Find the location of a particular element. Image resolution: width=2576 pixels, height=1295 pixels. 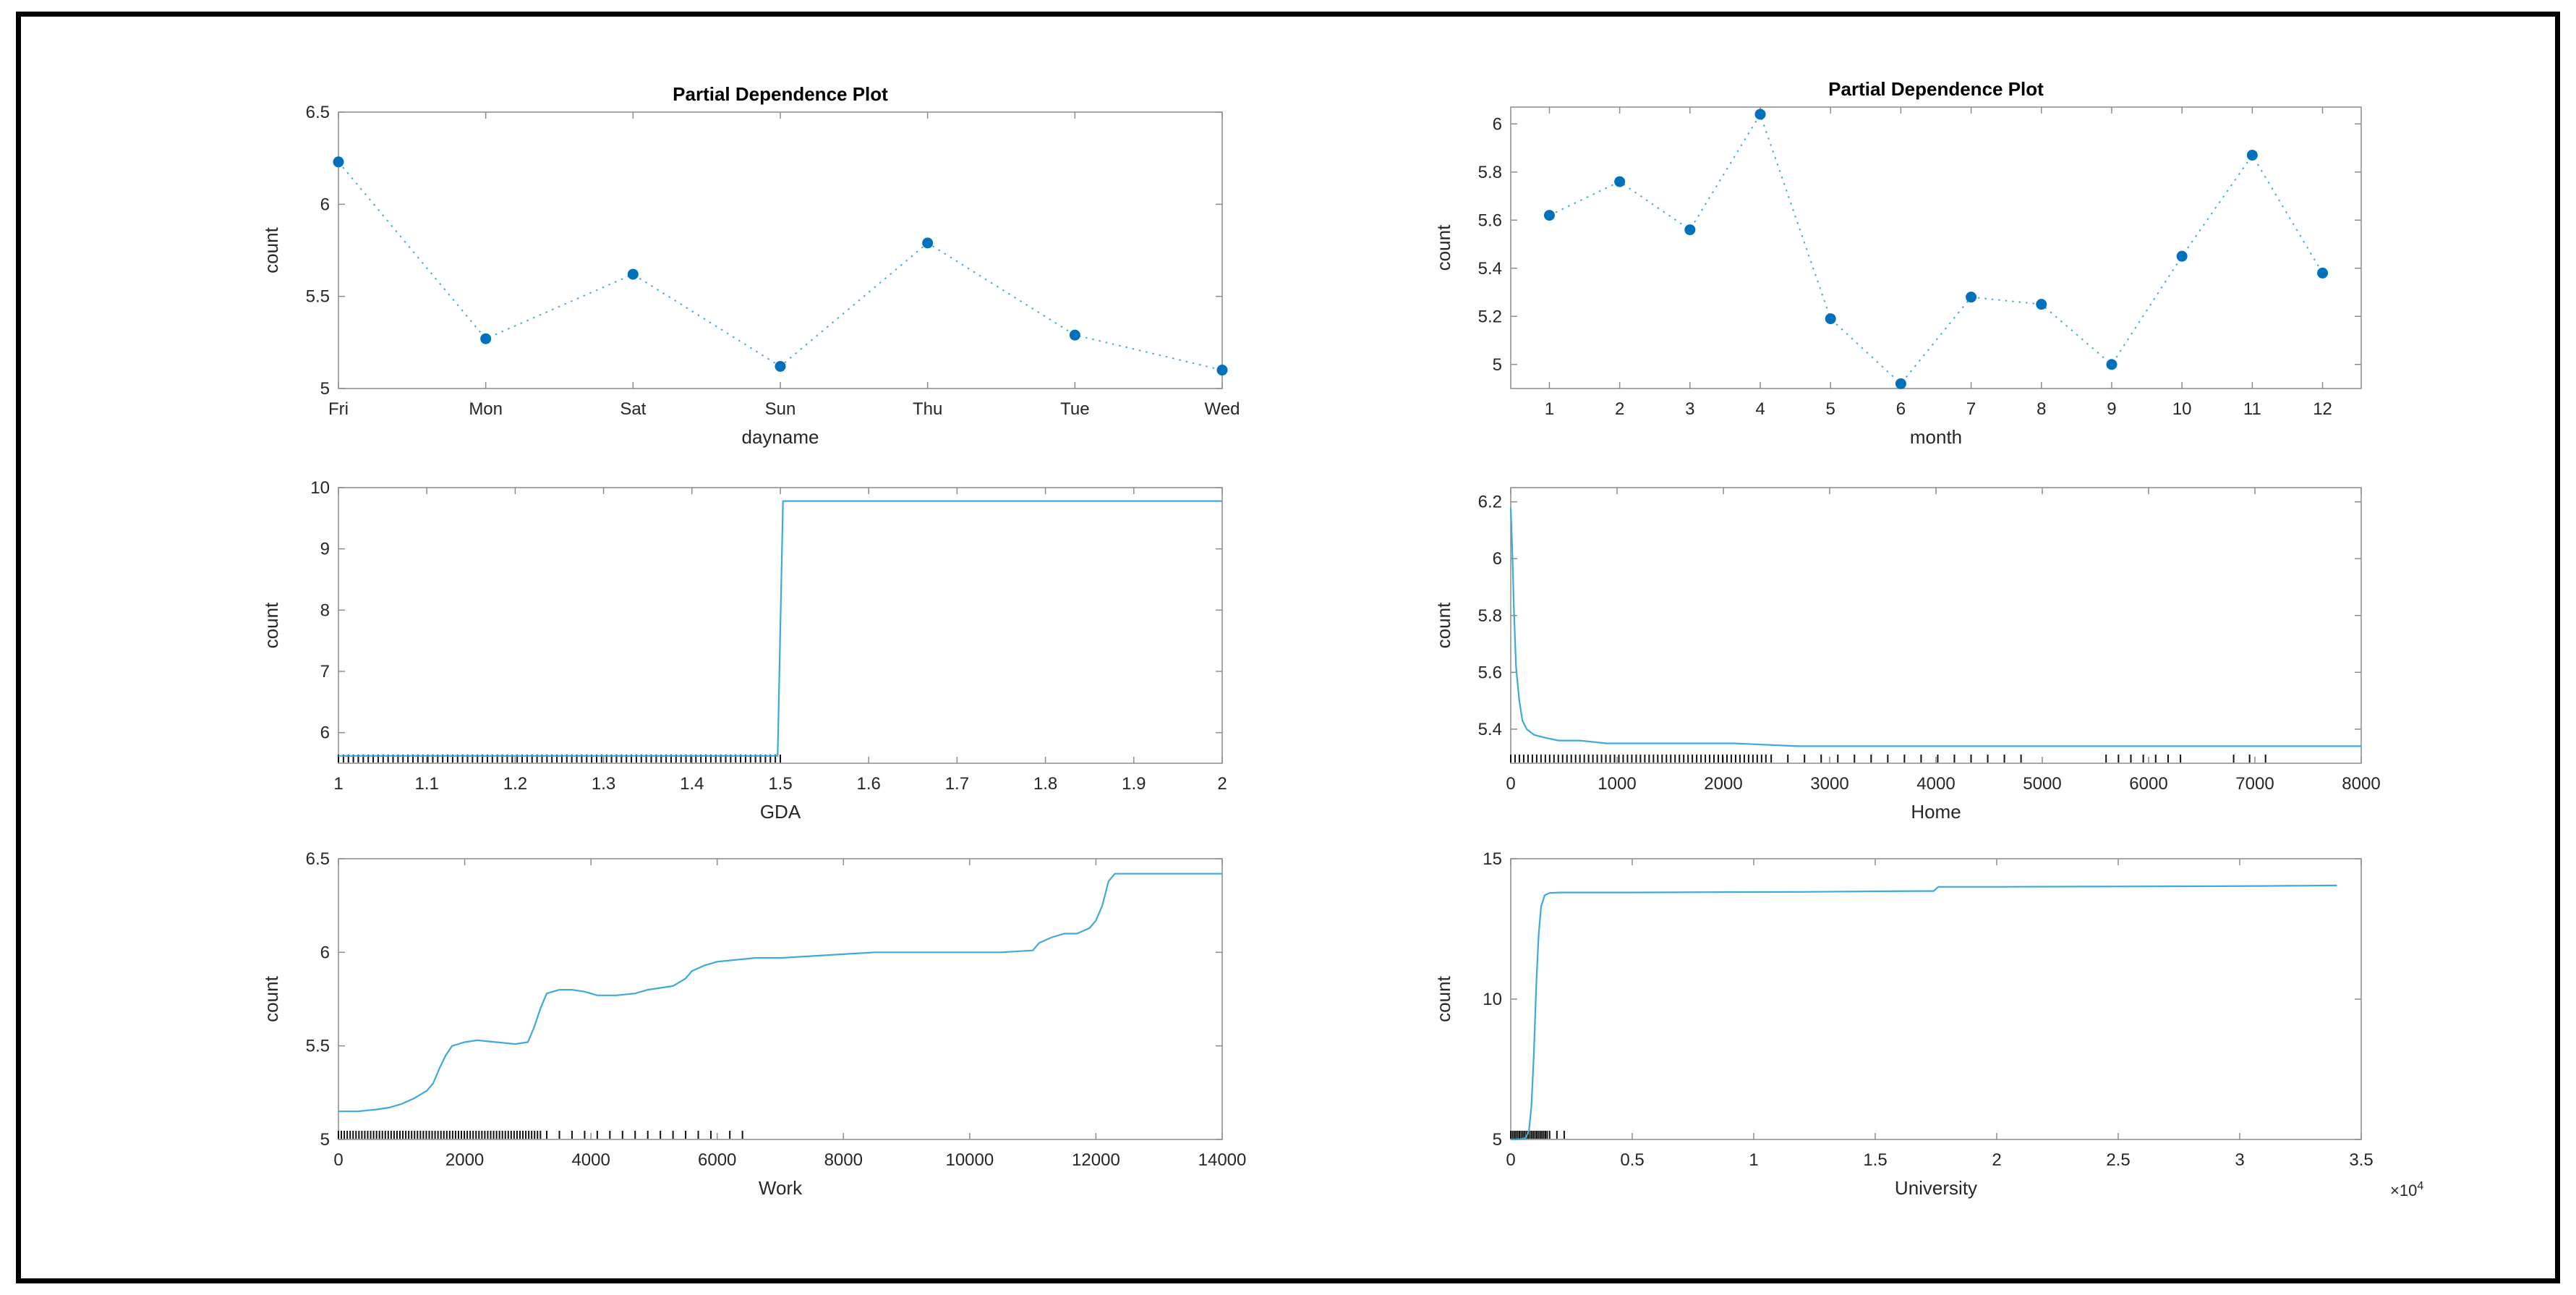

x-tick-label: 1.5 is located at coordinates (1875, 1160).